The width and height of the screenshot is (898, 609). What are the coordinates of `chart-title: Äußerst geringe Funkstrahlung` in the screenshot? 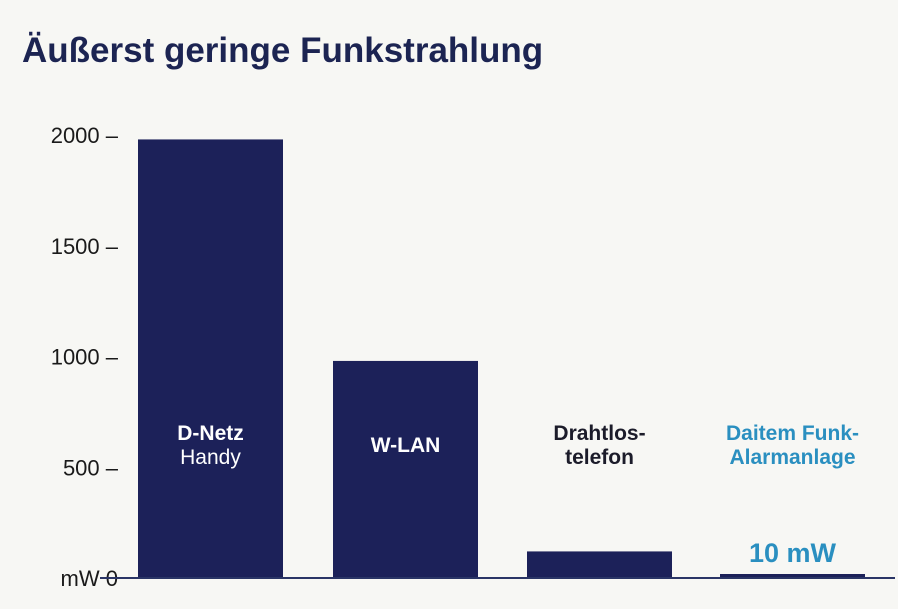 It's located at (282, 50).